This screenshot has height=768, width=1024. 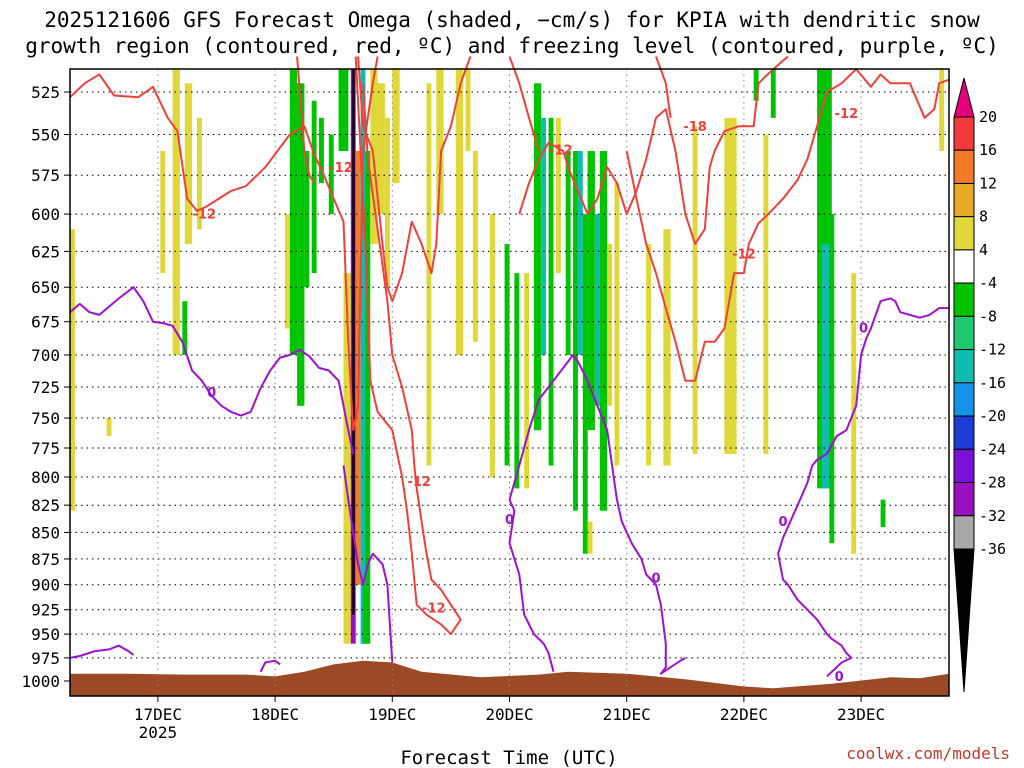 What do you see at coordinates (988, 283) in the screenshot?
I see `colorbar-tick-label: -4` at bounding box center [988, 283].